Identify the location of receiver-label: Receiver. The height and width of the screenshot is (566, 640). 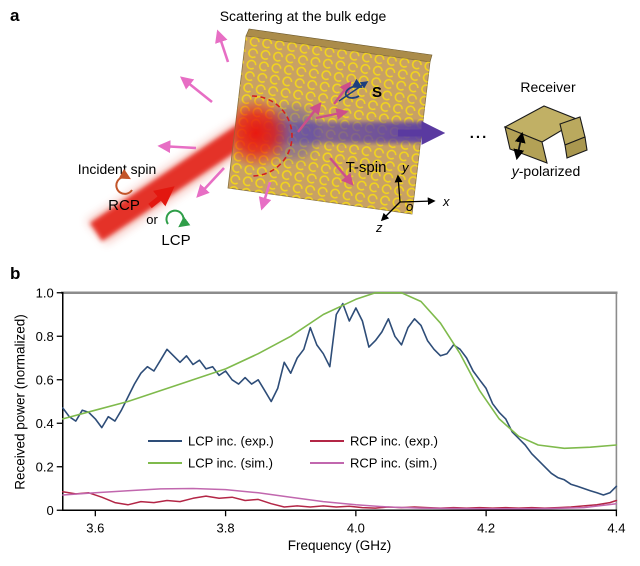
(548, 87).